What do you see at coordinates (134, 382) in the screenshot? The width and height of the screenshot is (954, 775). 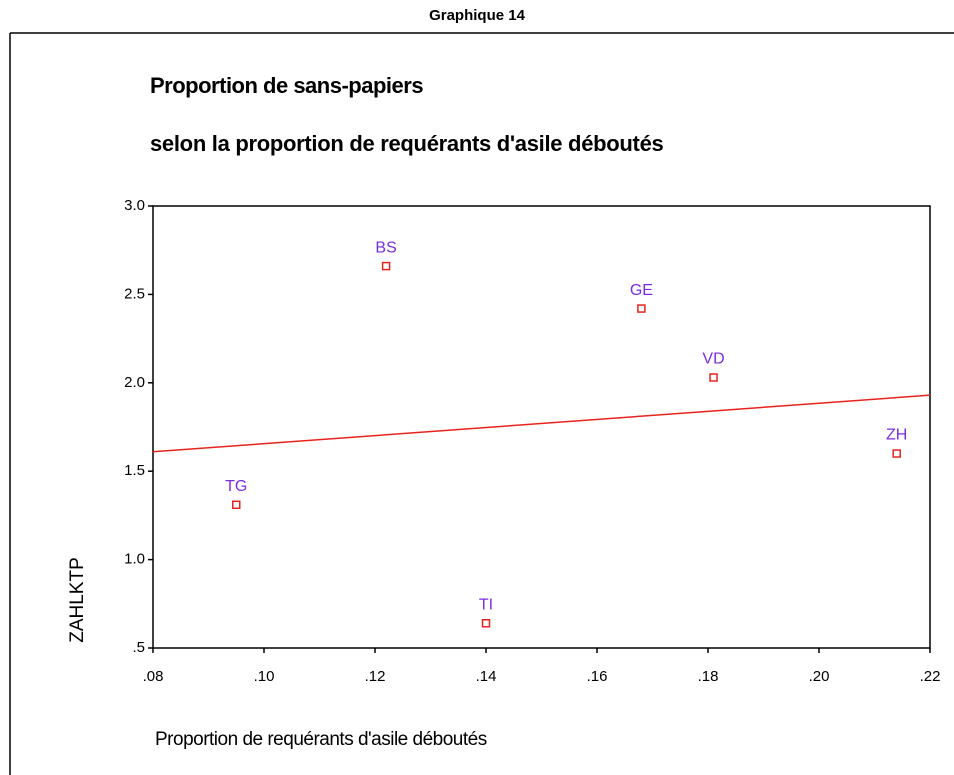 I see `y-tick-label: 2.0` at bounding box center [134, 382].